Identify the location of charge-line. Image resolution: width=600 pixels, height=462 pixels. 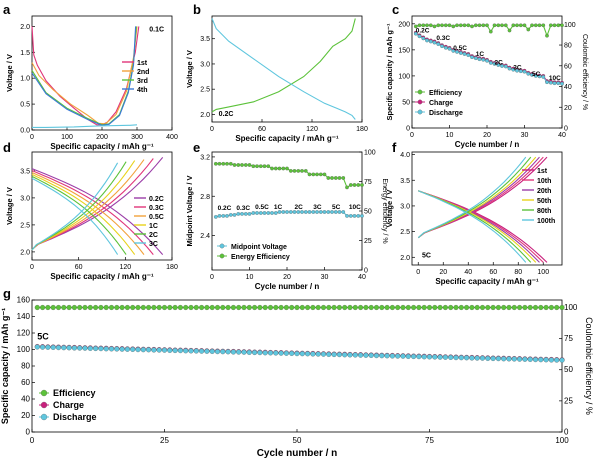
(75, 206).